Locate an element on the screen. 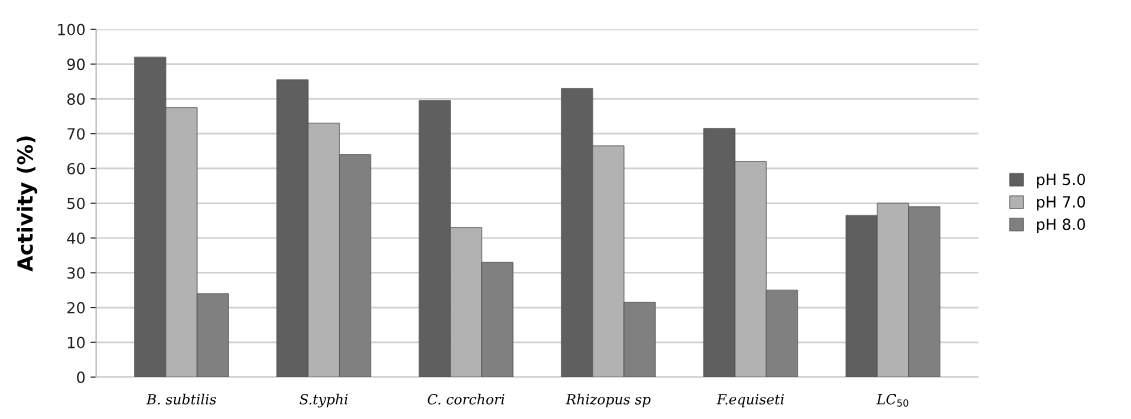 Image resolution: width=1131 pixels, height=419 pixels. y-tick-label: 70 is located at coordinates (76, 134).